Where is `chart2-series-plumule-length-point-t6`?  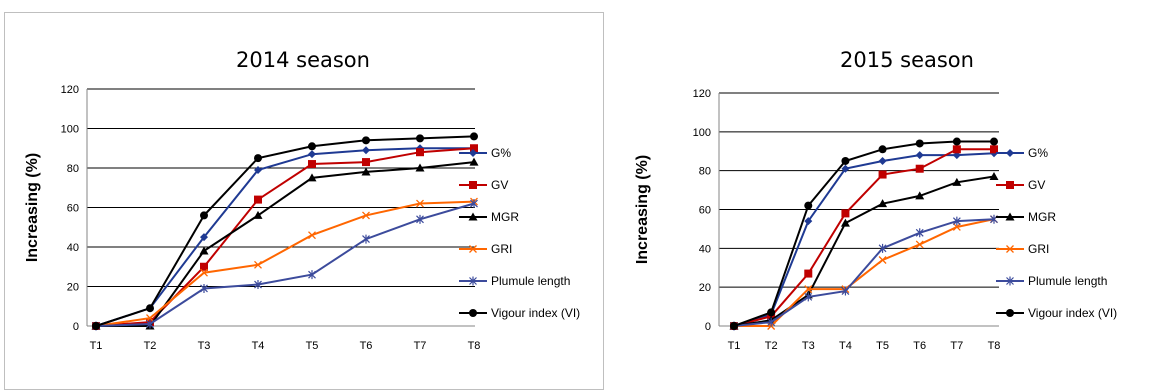
chart2-series-plumule-length-point-t6 is located at coordinates (919, 233).